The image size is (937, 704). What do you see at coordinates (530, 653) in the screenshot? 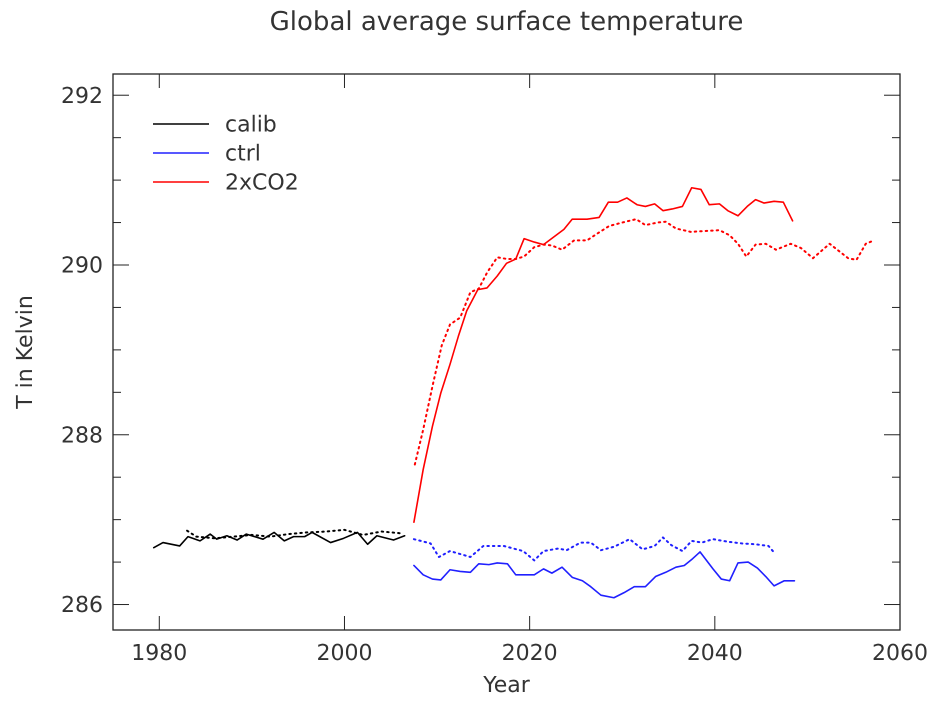
I see `x-tick-label: 2020` at bounding box center [530, 653].